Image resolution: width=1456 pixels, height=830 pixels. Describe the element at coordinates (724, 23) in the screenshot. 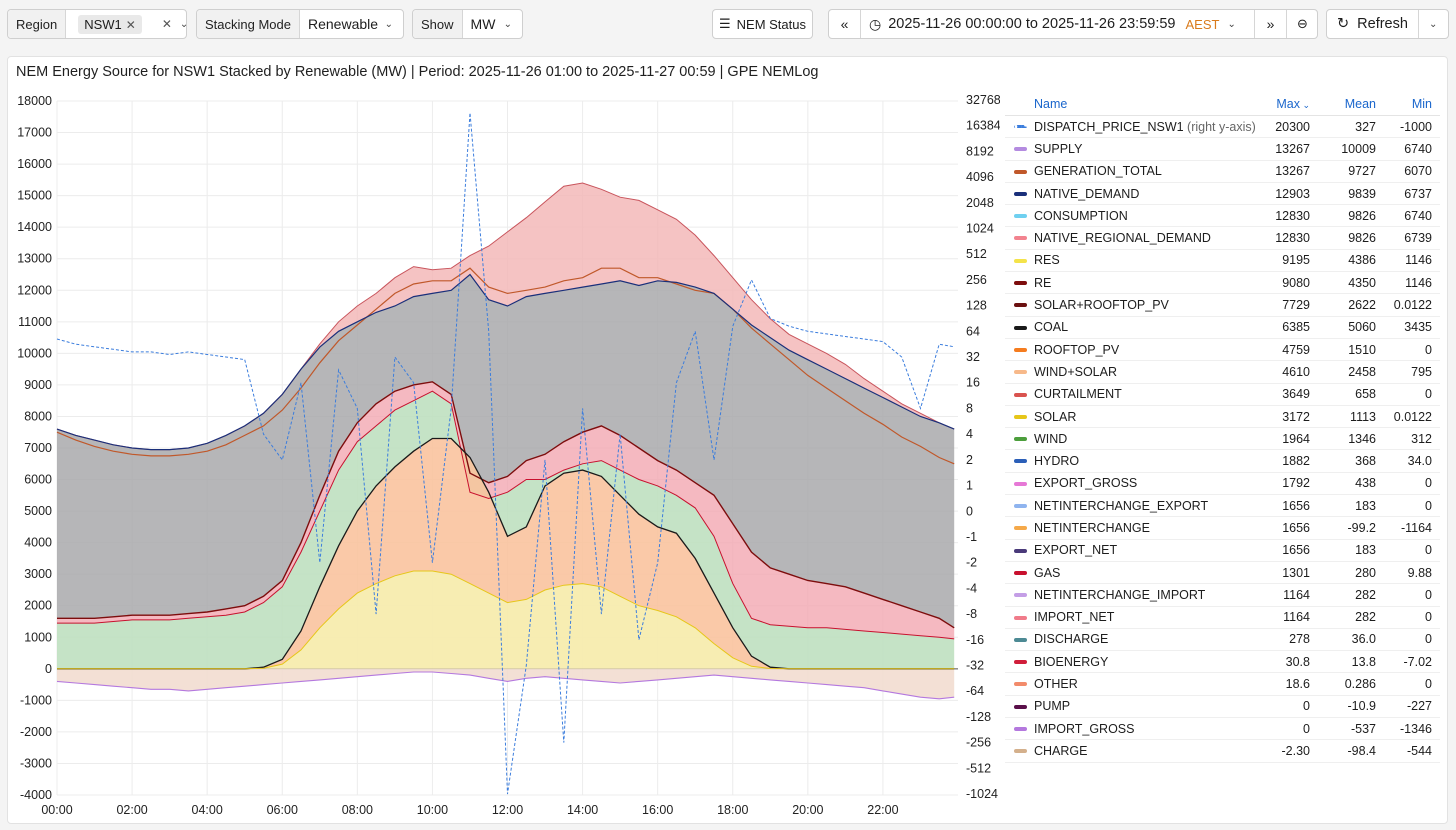

I see `menu-icon: ☰` at that location.